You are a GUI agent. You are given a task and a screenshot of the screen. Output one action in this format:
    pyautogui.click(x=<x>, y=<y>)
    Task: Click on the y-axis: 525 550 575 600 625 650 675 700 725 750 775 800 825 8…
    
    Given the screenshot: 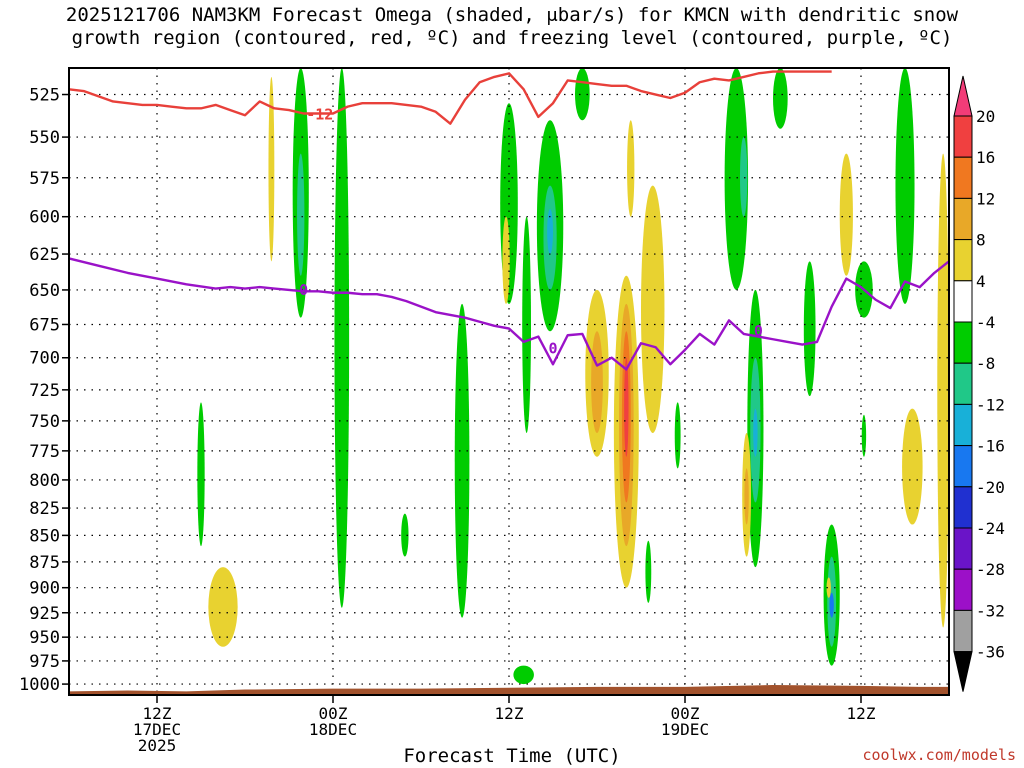 What is the action you would take?
    pyautogui.click(x=44, y=390)
    